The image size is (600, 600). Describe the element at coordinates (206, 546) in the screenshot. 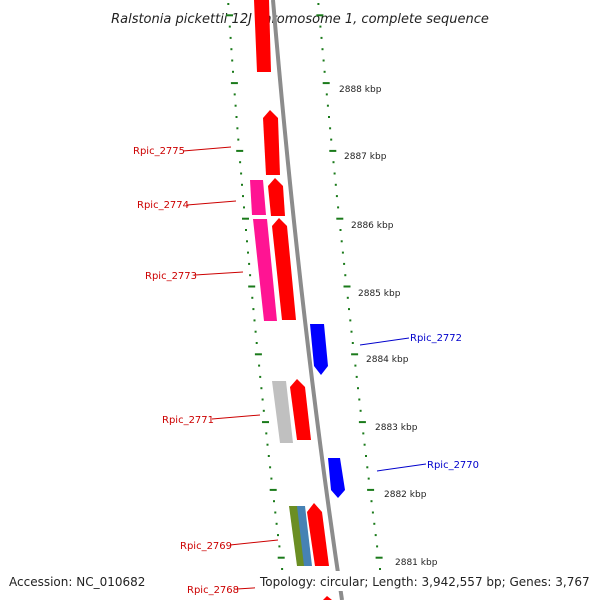

I see `gene-label-rpic-2769: Rpic_2769` at that location.